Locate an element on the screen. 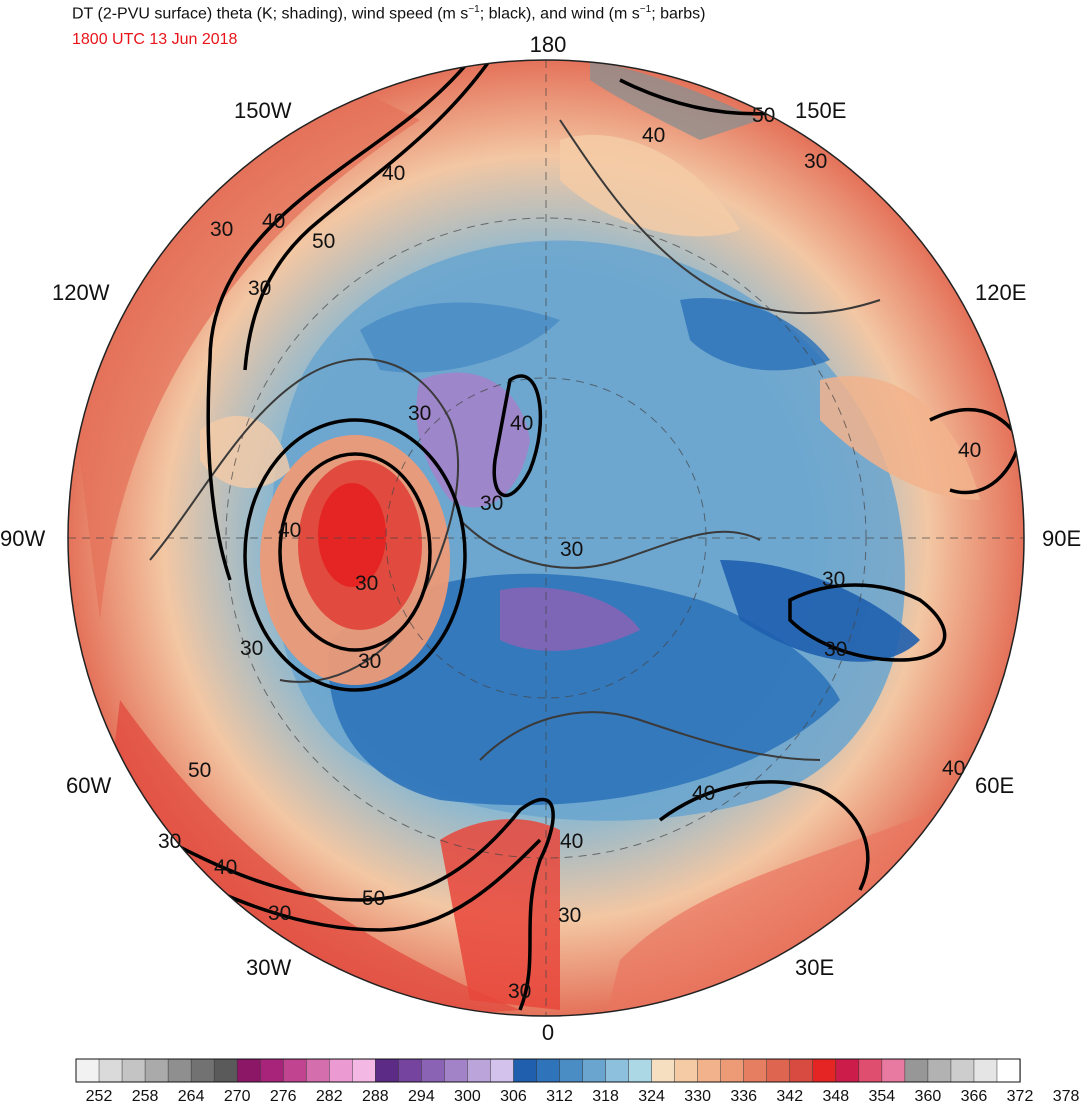 Image resolution: width=1088 pixels, height=1105 pixels. colorbar-swatches is located at coordinates (548, 1070).